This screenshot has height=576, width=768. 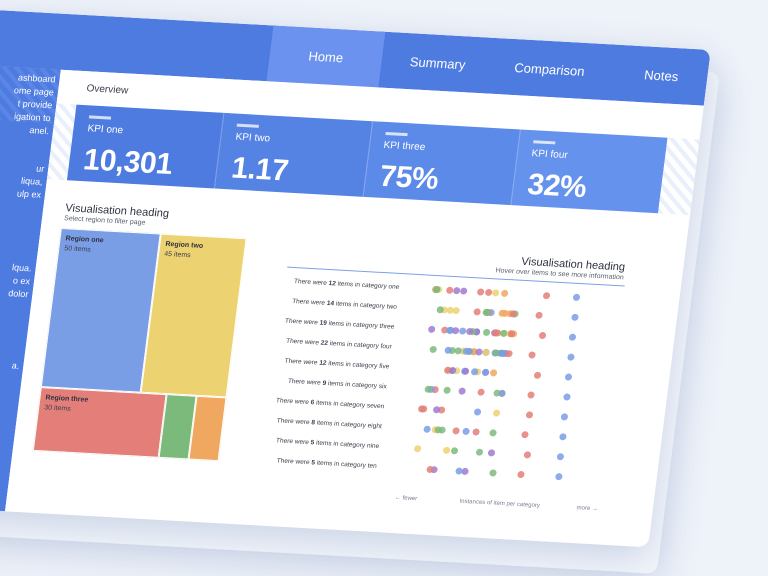 What do you see at coordinates (360, 345) in the screenshot?
I see `row-label-suffix: items in category four` at bounding box center [360, 345].